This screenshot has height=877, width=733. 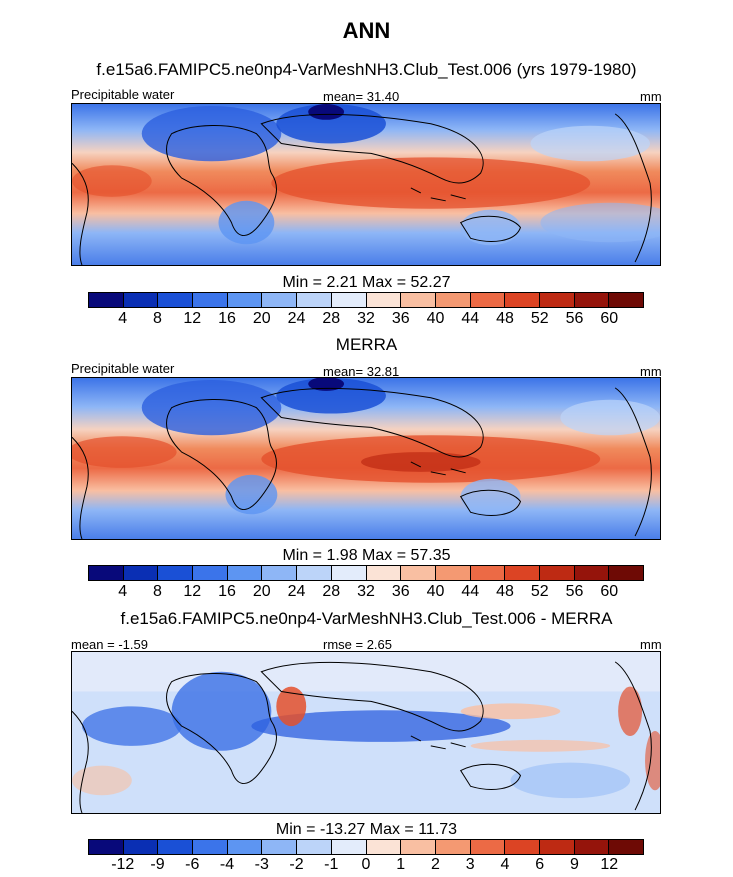 I want to click on panel-3-colorbar-ticks: -12 -9 -6 -4 -3 -2 -1 0 1 2 3 4 6 9 12, so click(x=366, y=865).